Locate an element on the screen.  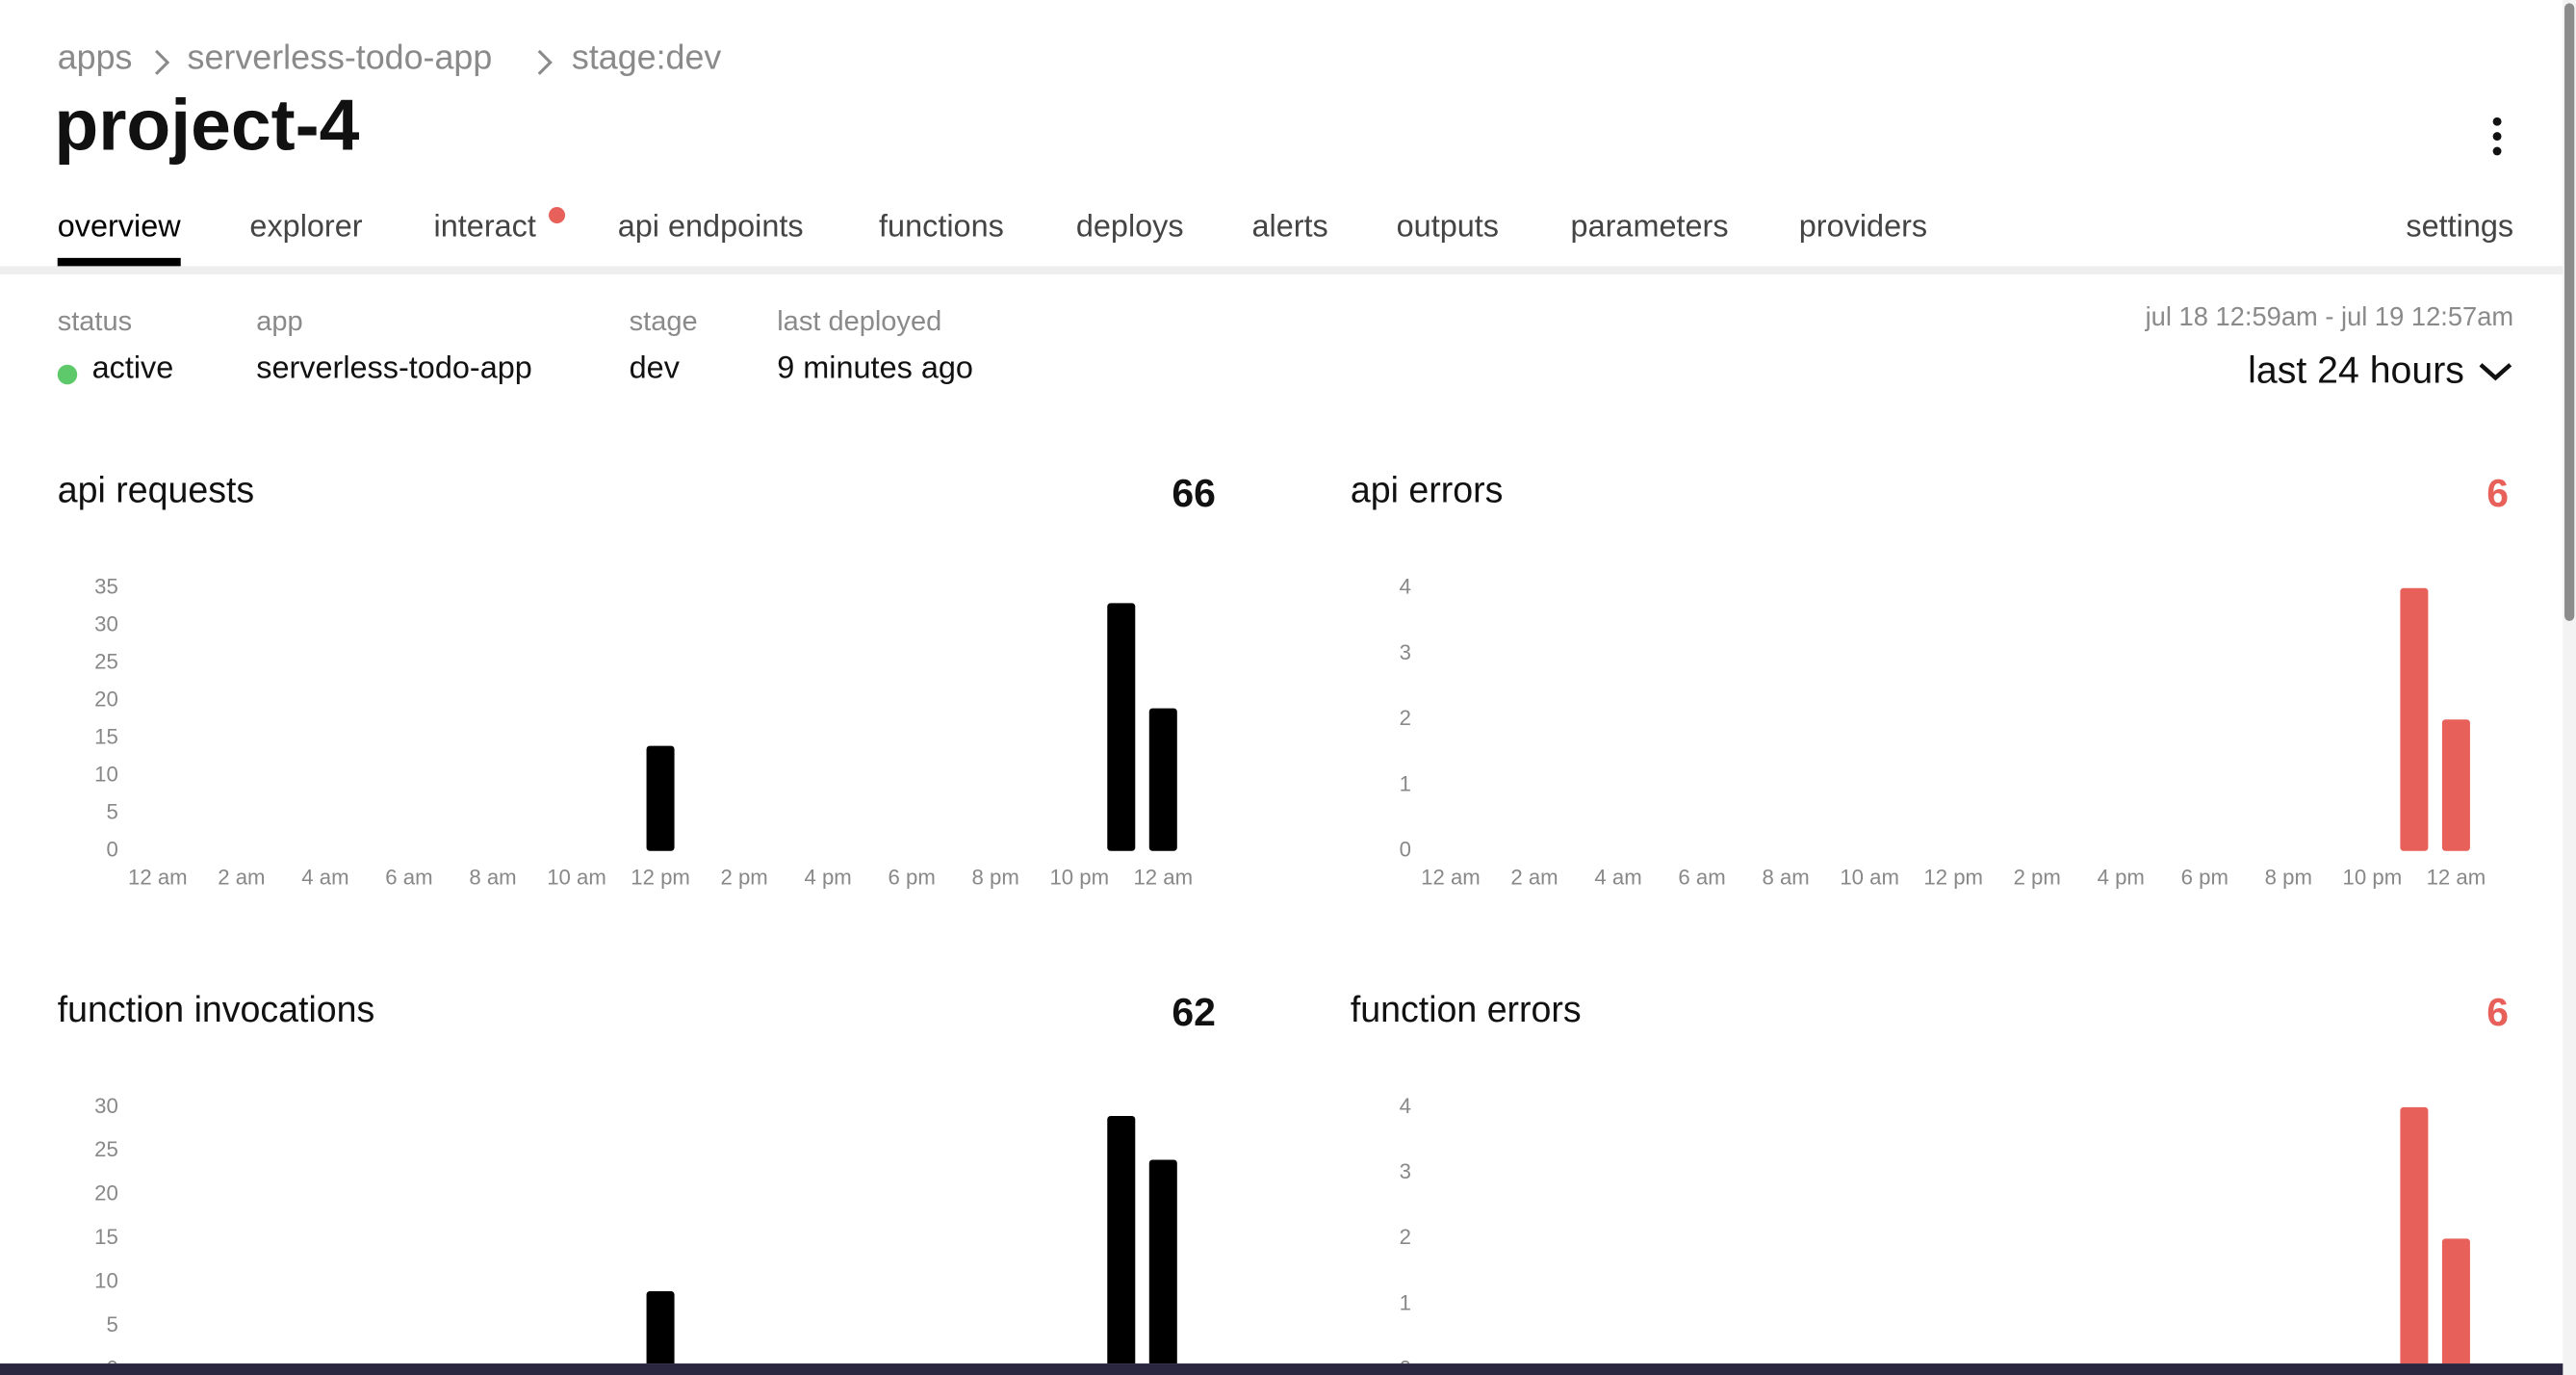
range-select: last 24 hours is located at coordinates (2380, 371).